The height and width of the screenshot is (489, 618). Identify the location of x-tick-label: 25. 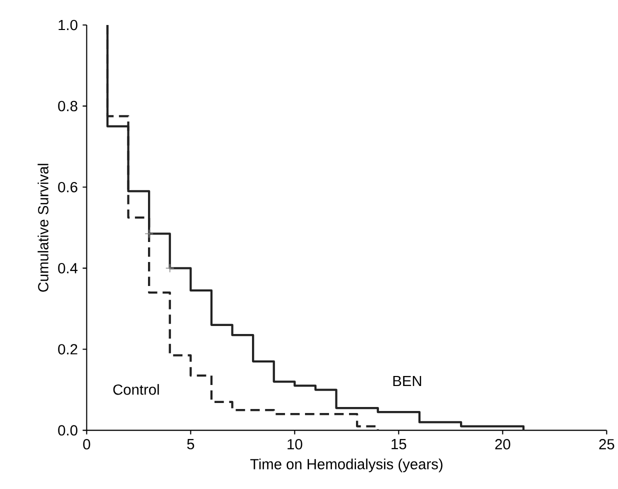
(606, 444).